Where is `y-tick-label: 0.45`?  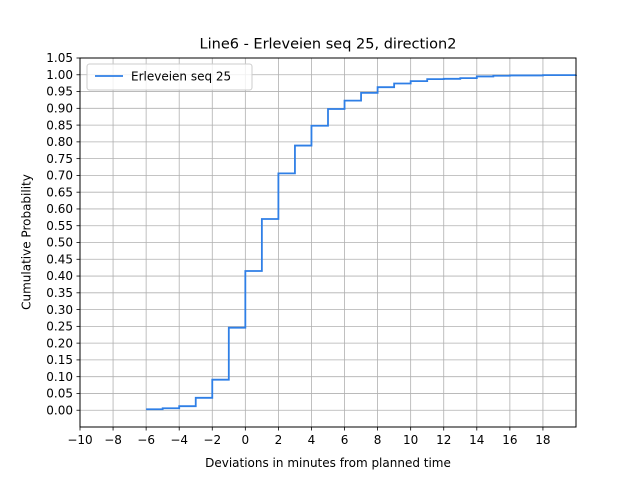
y-tick-label: 0.45 is located at coordinates (59, 259).